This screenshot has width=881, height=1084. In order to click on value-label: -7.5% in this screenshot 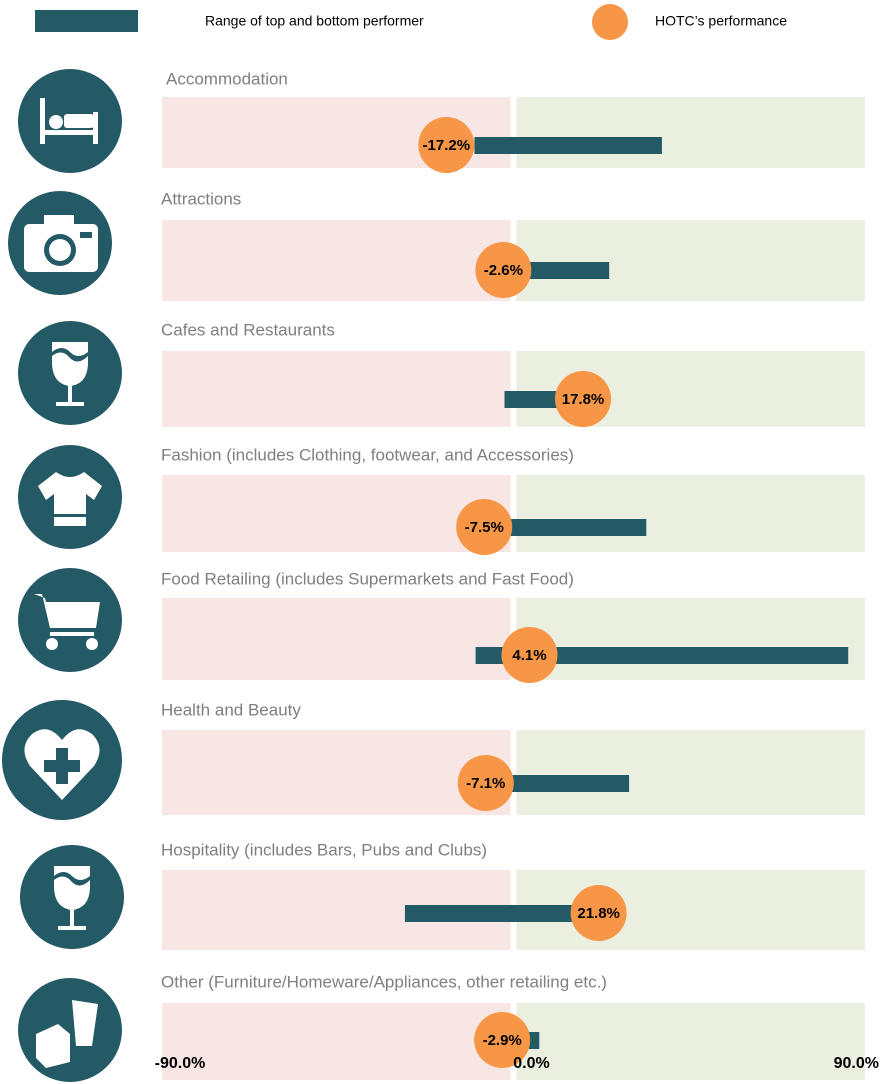, I will do `click(484, 527)`.